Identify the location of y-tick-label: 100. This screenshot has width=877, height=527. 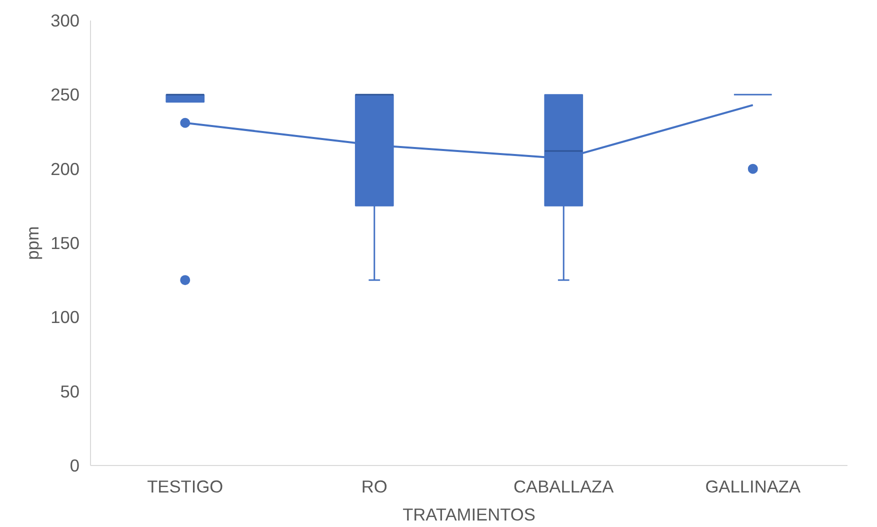
(65, 317).